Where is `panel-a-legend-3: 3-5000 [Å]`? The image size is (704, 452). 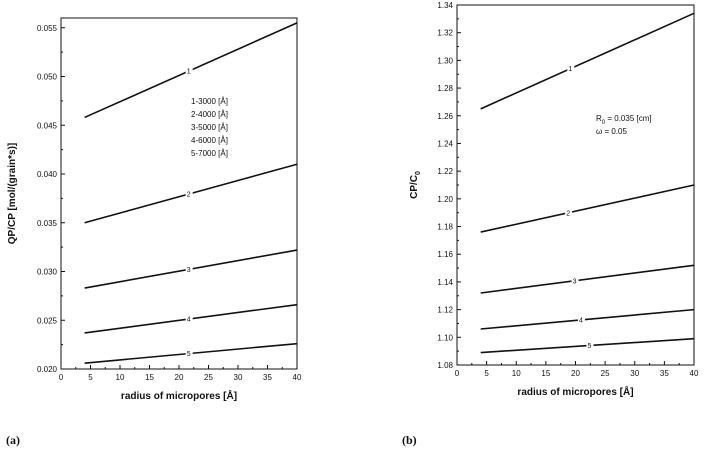
panel-a-legend-3: 3-5000 [Å] is located at coordinates (209, 127).